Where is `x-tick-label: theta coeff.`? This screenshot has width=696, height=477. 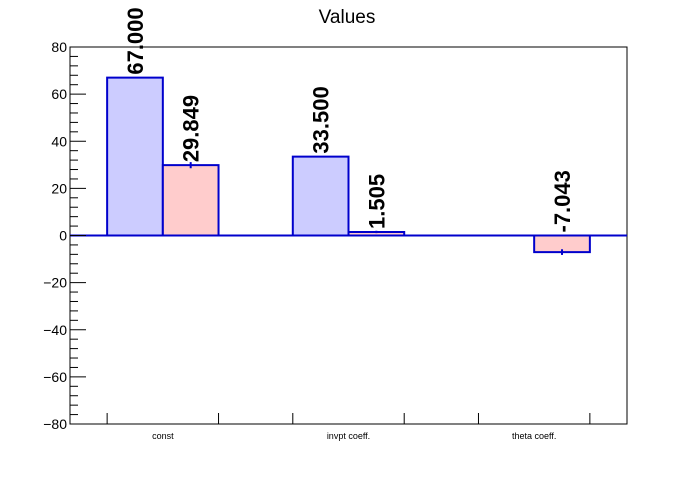
x-tick-label: theta coeff. is located at coordinates (534, 436).